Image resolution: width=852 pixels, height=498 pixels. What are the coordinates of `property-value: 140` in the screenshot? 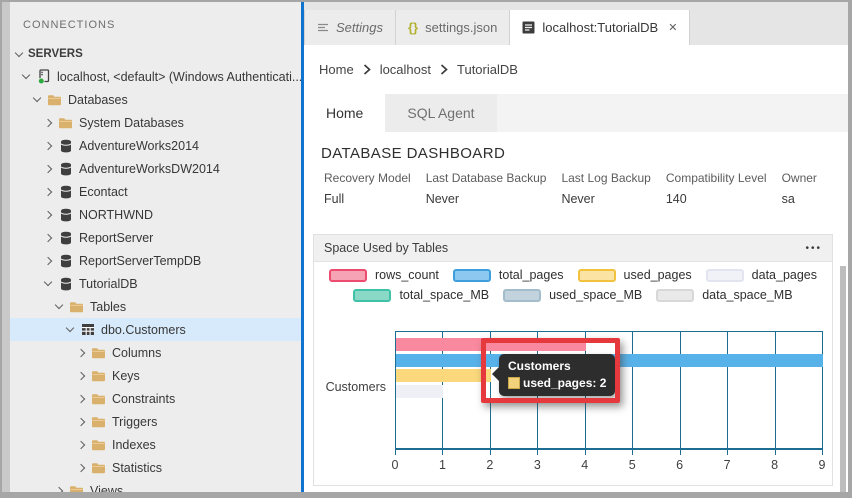 It's located at (676, 199).